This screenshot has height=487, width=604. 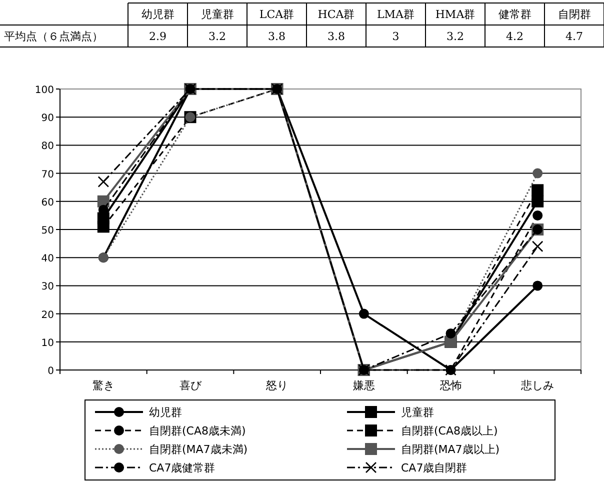 What do you see at coordinates (103, 385) in the screenshot?
I see `x-tick-label: 驚き` at bounding box center [103, 385].